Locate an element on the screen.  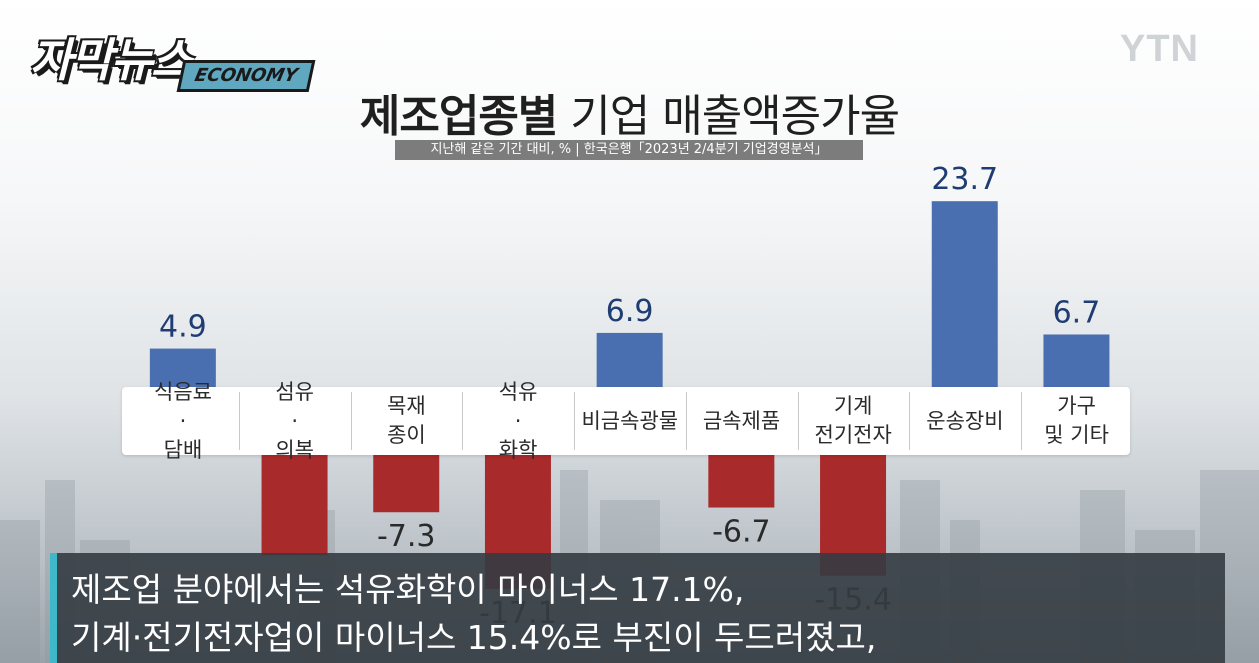
show-logo-main-text: 자막뉴스 is located at coordinates (111, 60).